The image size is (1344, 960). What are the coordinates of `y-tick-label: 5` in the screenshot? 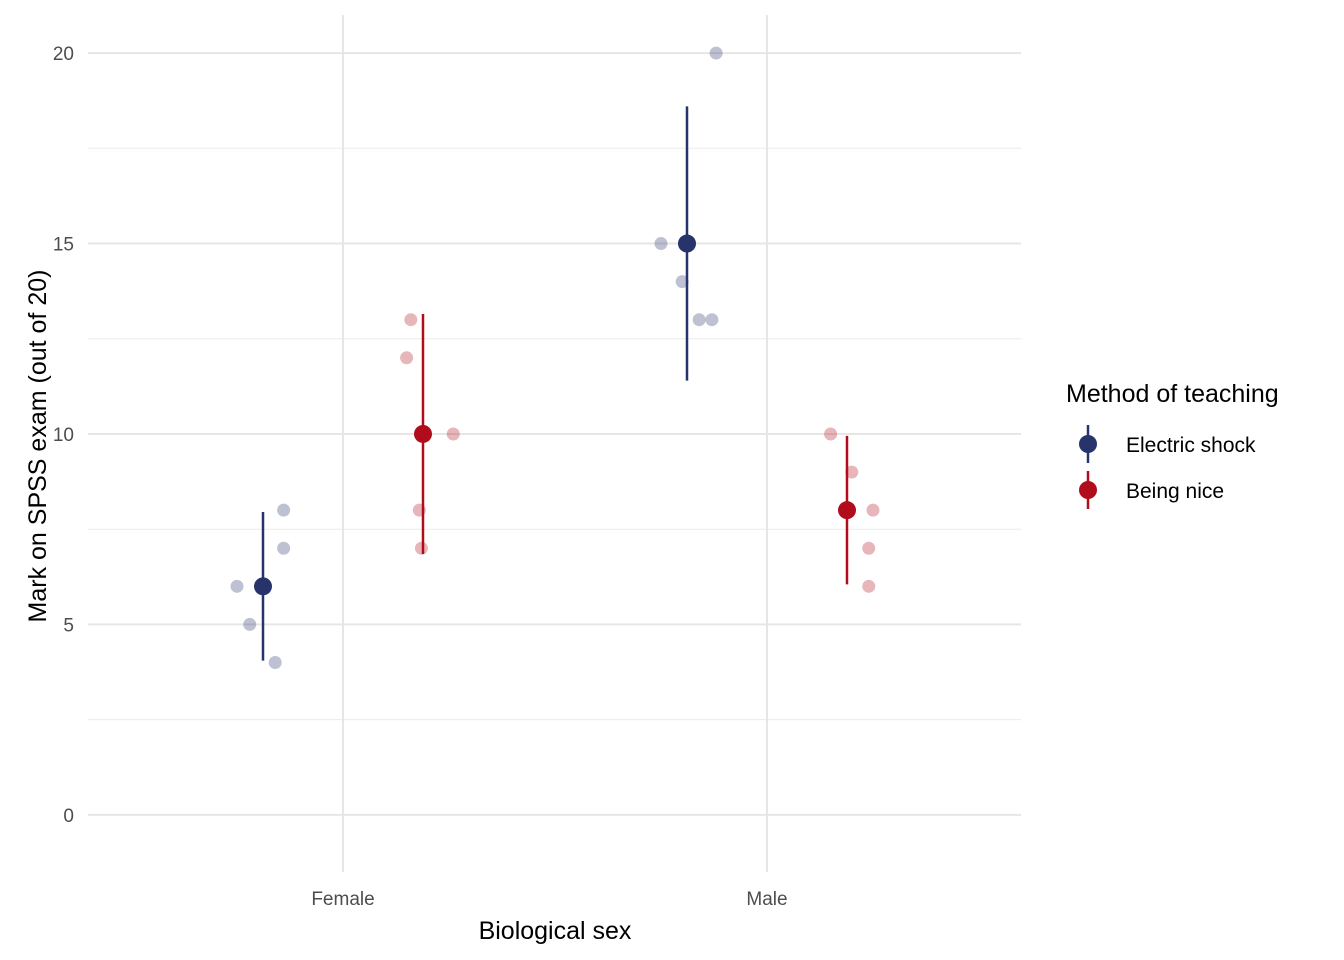 It's located at (68, 625).